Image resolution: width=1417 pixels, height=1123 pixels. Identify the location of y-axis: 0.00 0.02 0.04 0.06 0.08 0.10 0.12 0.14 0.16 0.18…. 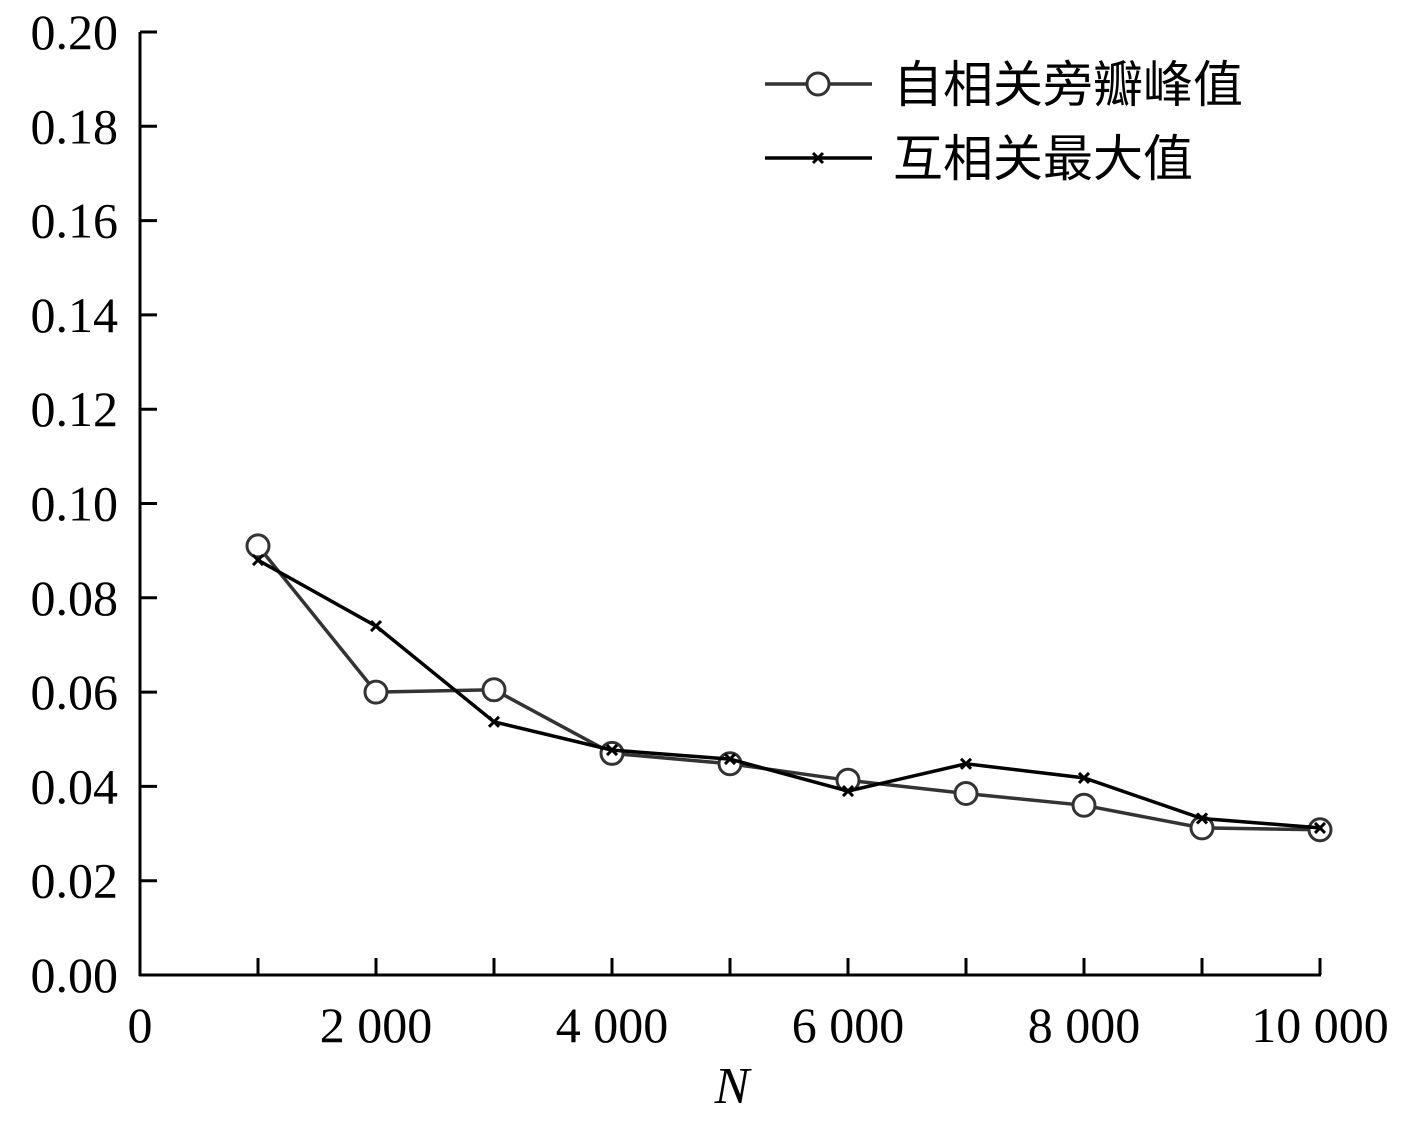
(94, 503).